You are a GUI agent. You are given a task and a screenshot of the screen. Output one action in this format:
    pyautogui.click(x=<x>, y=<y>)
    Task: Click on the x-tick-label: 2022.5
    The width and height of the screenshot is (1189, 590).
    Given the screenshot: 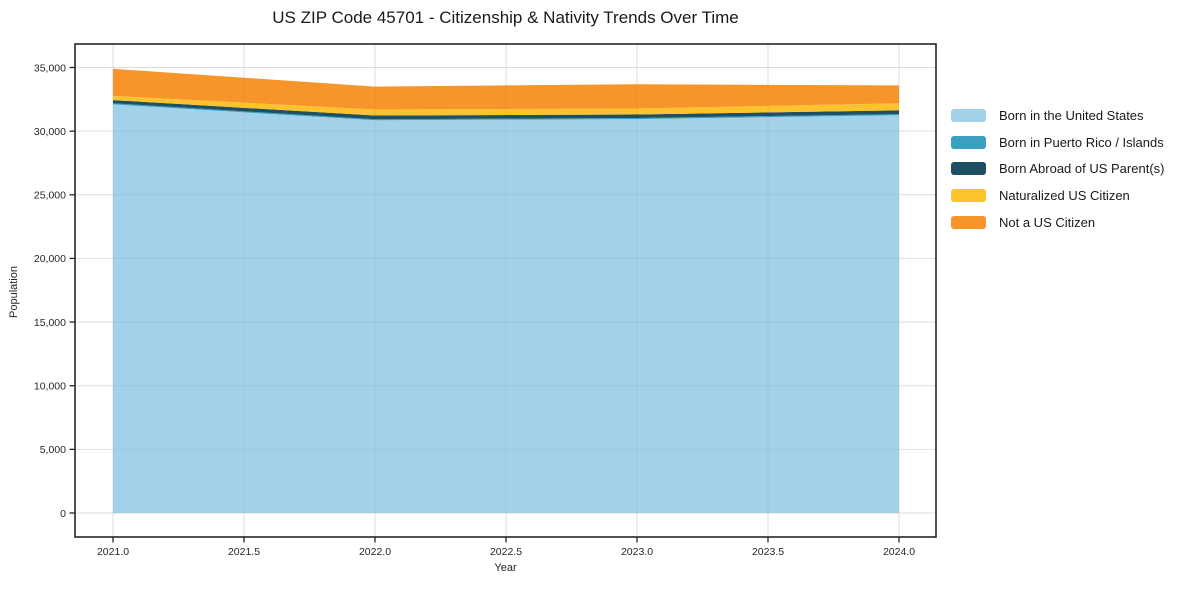 What is the action you would take?
    pyautogui.click(x=506, y=552)
    